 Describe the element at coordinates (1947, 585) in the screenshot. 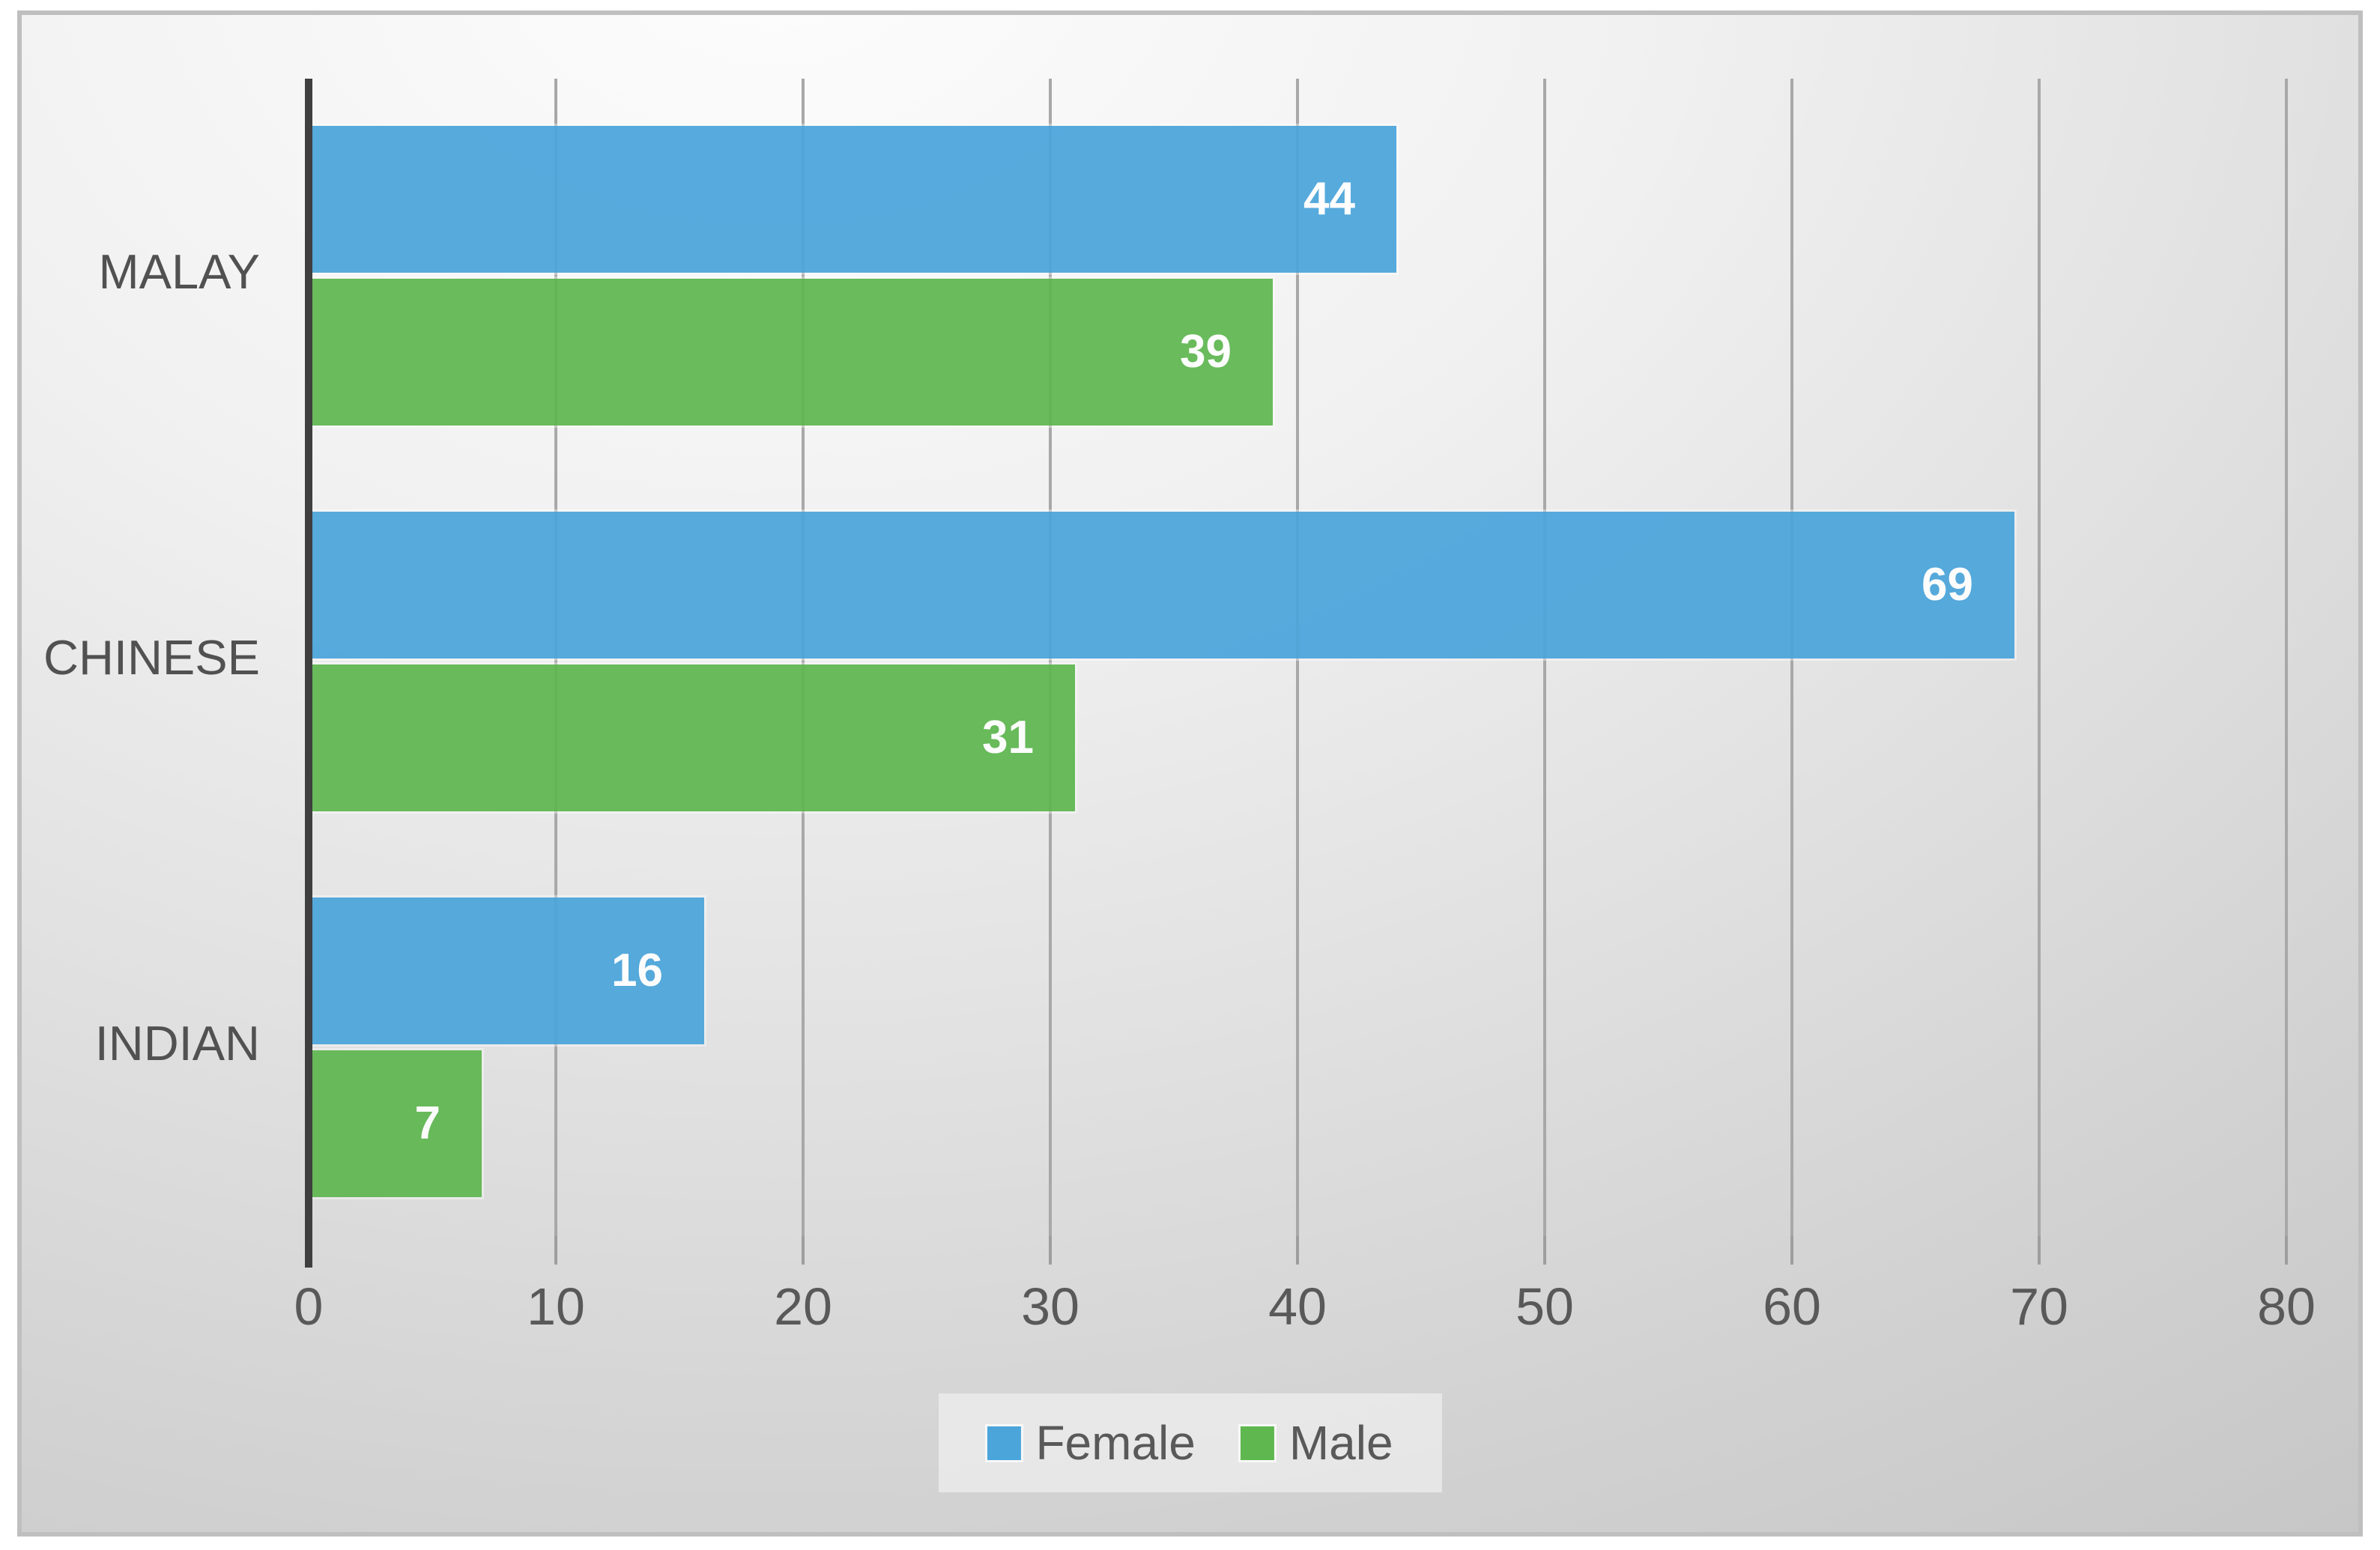

I see `bar-value-label: 69` at that location.